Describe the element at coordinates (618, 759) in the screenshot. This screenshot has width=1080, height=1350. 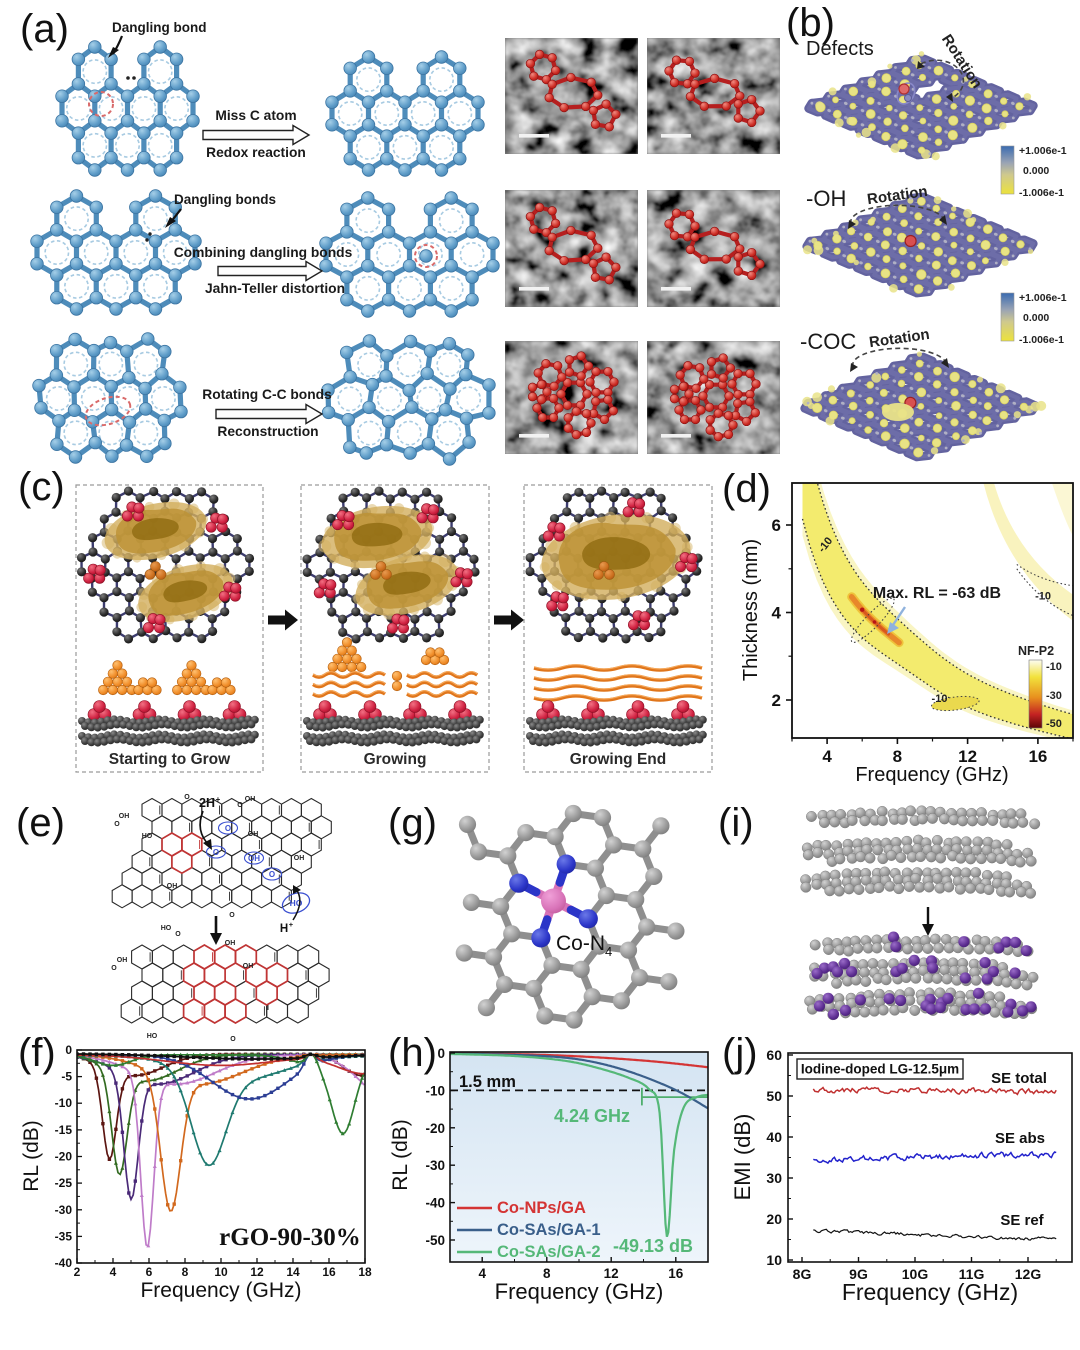
I see `svg-text: Growing End` at that location.